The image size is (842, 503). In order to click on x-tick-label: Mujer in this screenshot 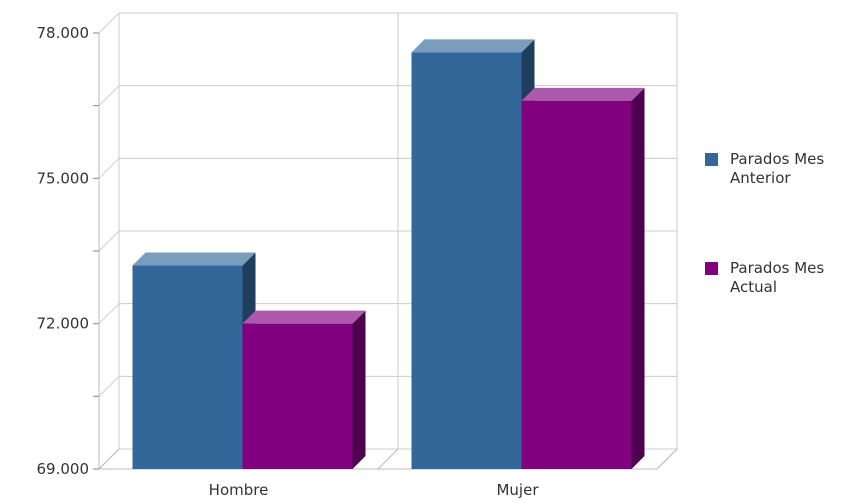, I will do `click(517, 490)`.